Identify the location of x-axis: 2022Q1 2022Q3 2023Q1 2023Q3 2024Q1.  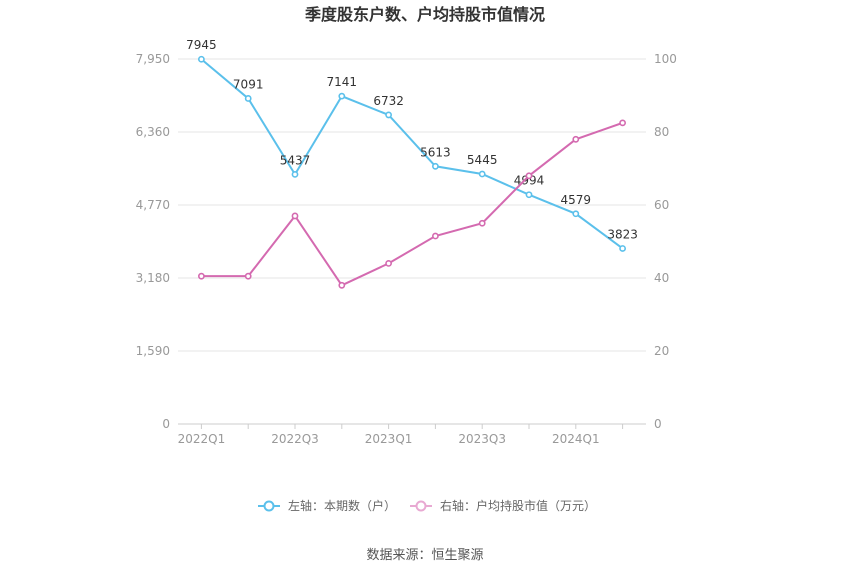
(401, 435).